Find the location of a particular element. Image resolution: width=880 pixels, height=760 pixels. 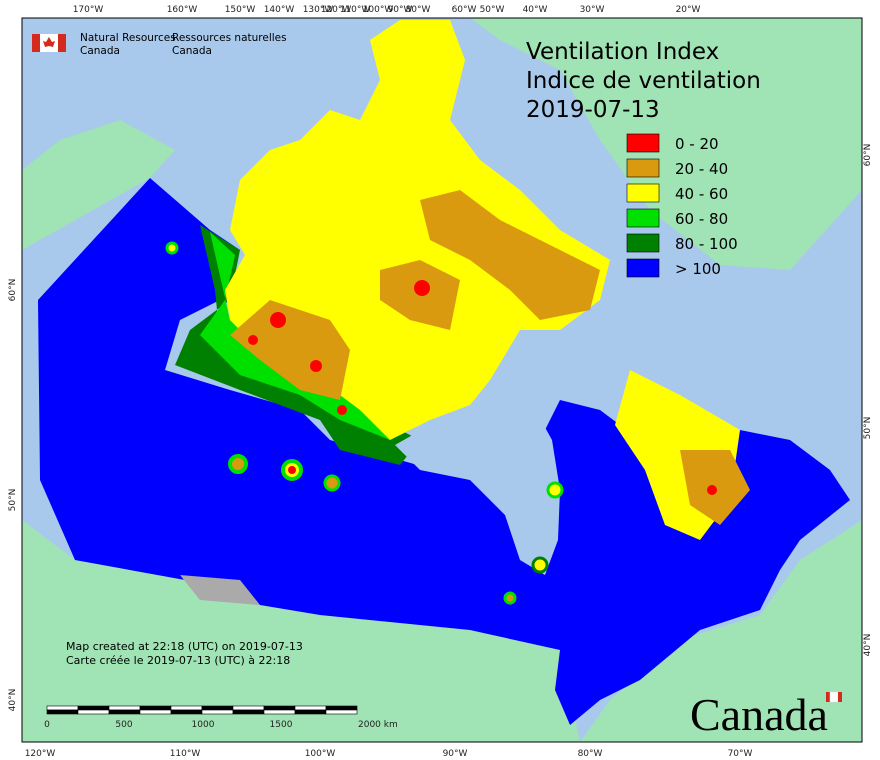

scale-bar: 0 500 1000 1500 2000 km is located at coordinates (221, 717).